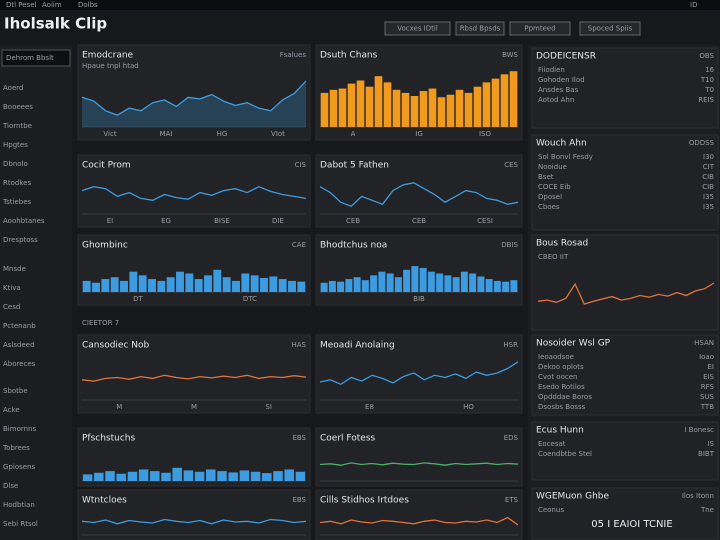 The image size is (720, 540). I want to click on row-label: COCE Eib, so click(554, 187).